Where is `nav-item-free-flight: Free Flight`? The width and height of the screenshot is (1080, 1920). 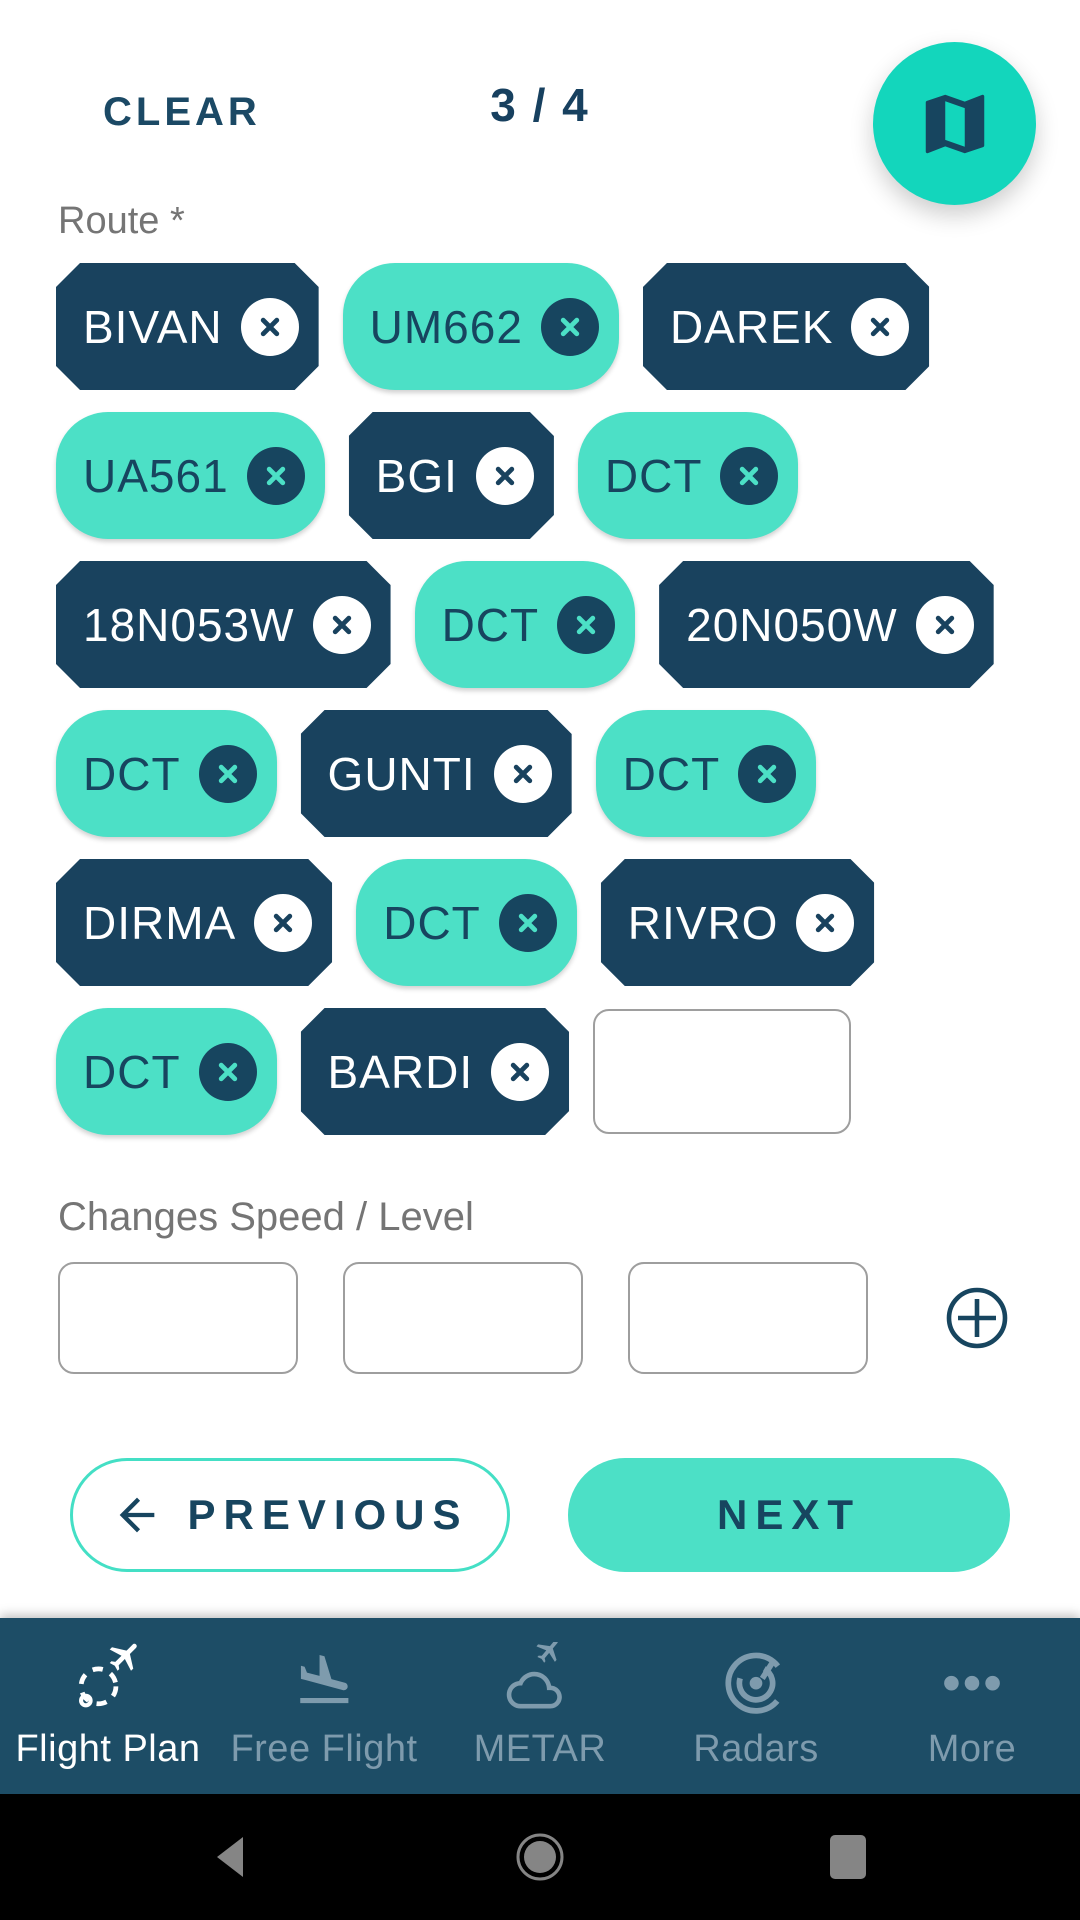
nav-item-free-flight: Free Flight is located at coordinates (324, 1706).